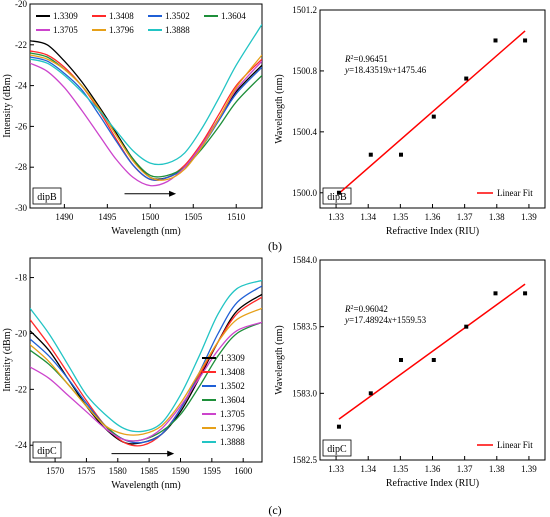  I want to click on y-tick-label: 1500.8, so click(304, 71).